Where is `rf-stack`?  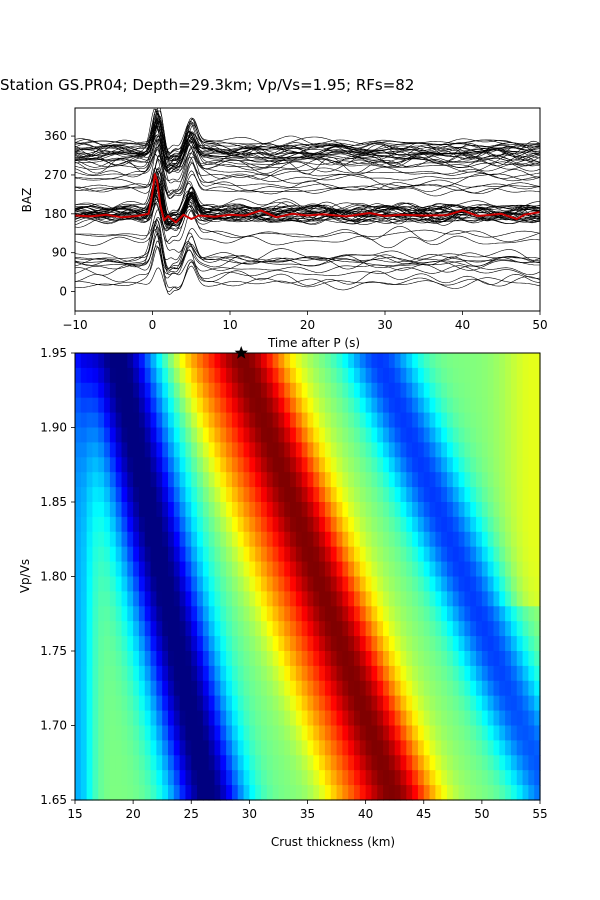 rf-stack is located at coordinates (307, 198).